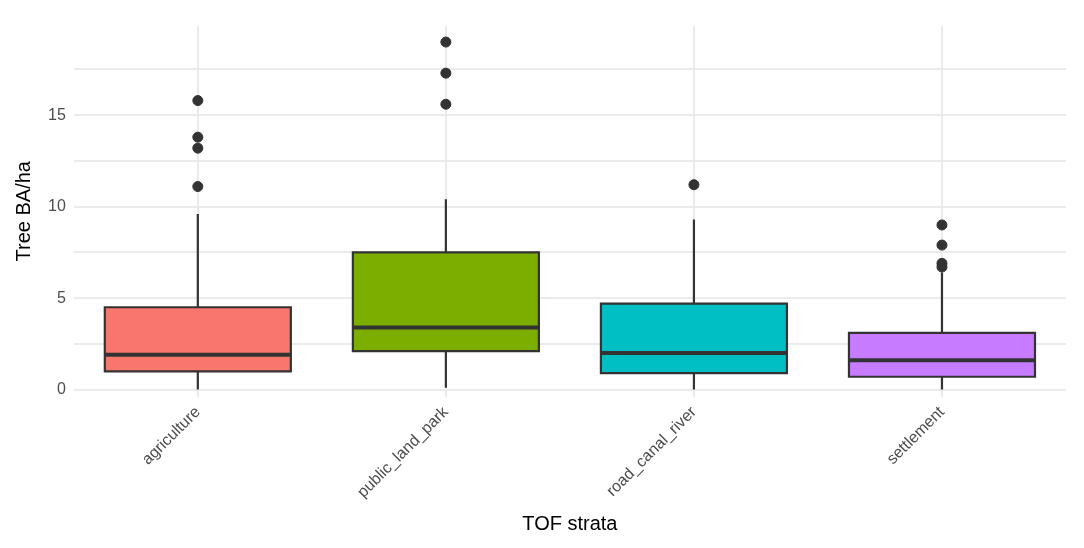  What do you see at coordinates (61, 388) in the screenshot?
I see `y-tick-label: 0` at bounding box center [61, 388].